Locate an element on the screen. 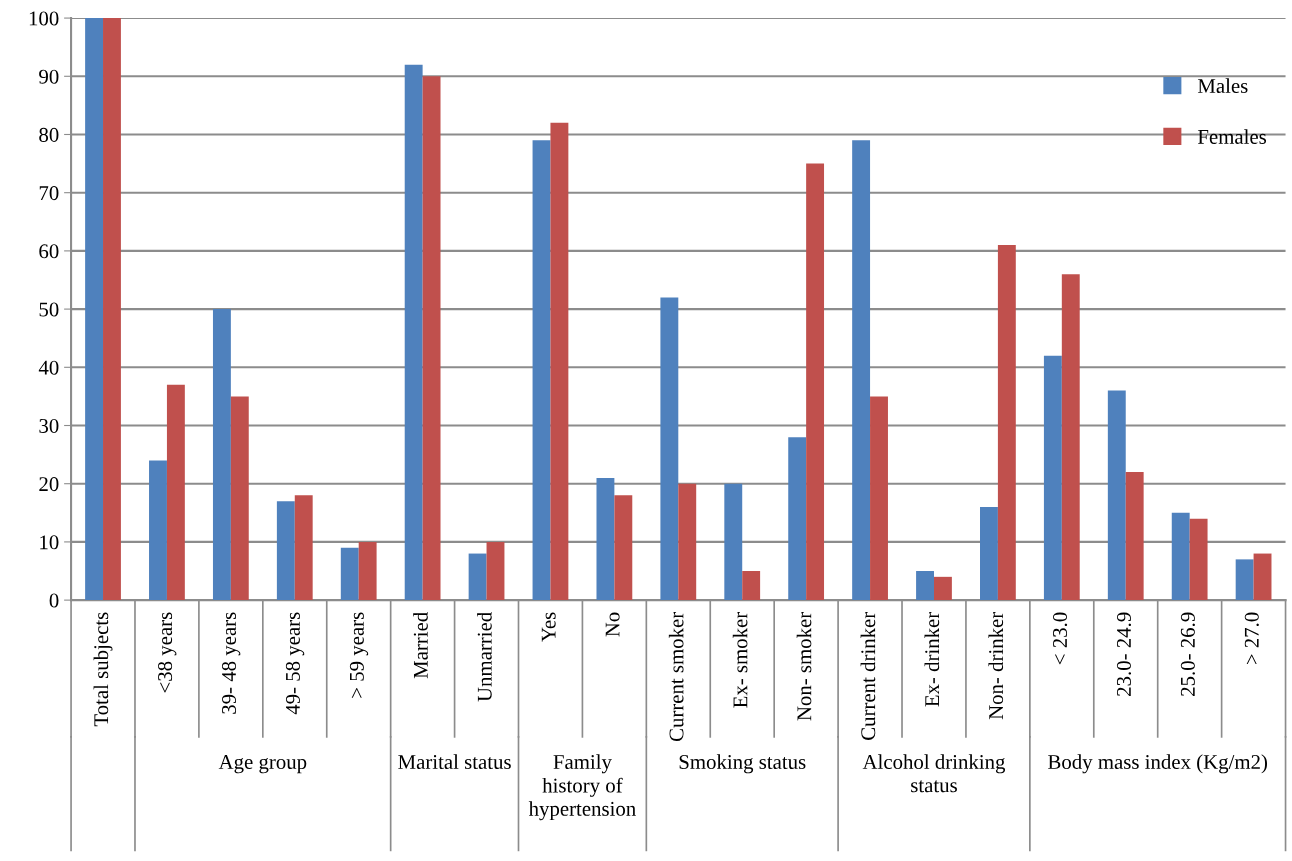  legend-label: Males is located at coordinates (1222, 85).